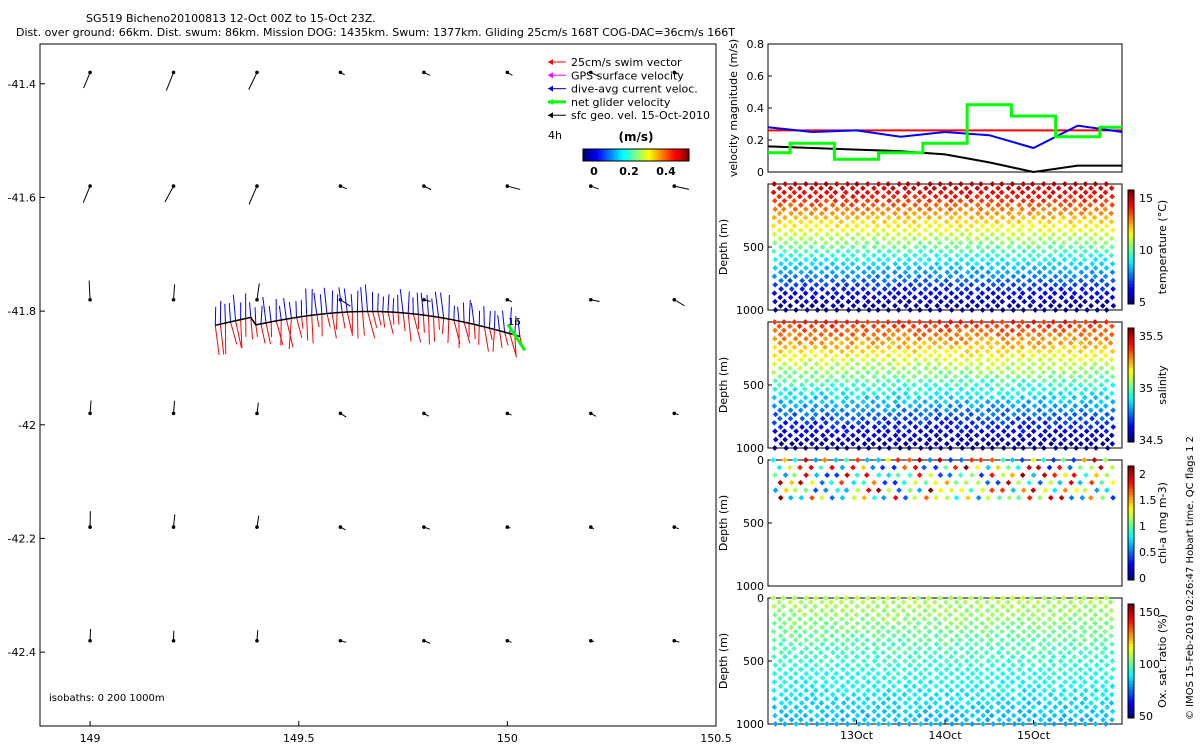  Describe the element at coordinates (642, 155) in the screenshot. I see `colorbar-cell` at that location.